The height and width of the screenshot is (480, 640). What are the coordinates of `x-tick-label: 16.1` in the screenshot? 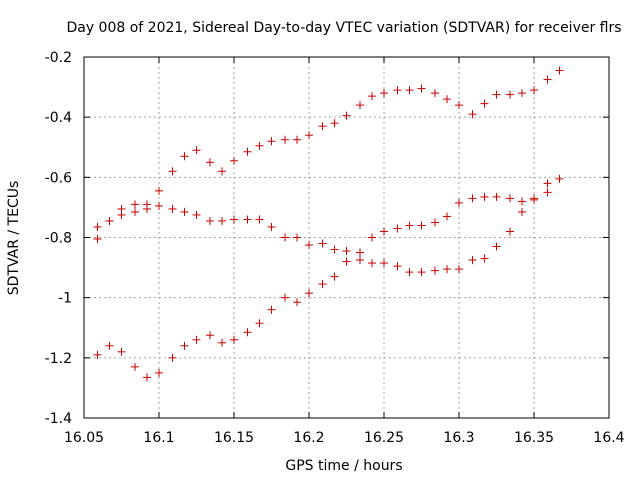 It's located at (158, 438).